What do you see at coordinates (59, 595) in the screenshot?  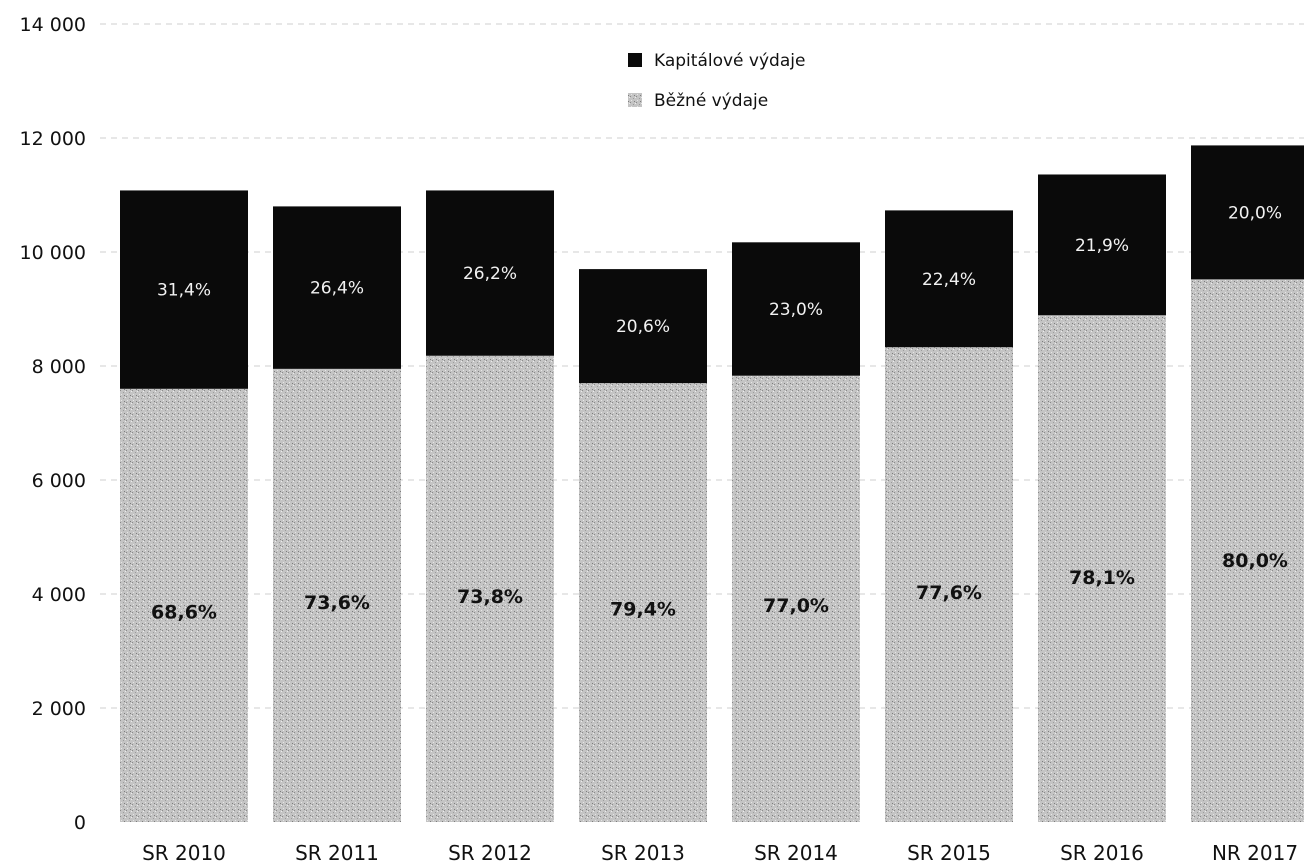 I see `y-tick-label: 4 000` at bounding box center [59, 595].